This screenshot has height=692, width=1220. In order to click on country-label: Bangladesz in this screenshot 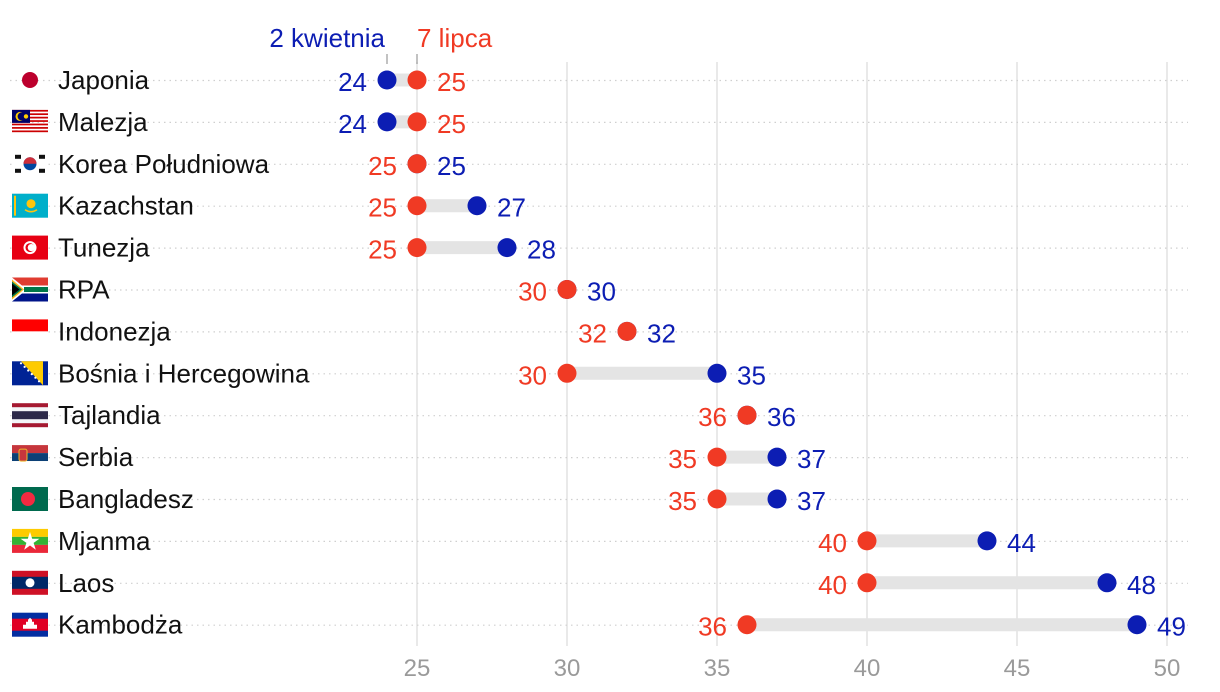, I will do `click(126, 499)`.